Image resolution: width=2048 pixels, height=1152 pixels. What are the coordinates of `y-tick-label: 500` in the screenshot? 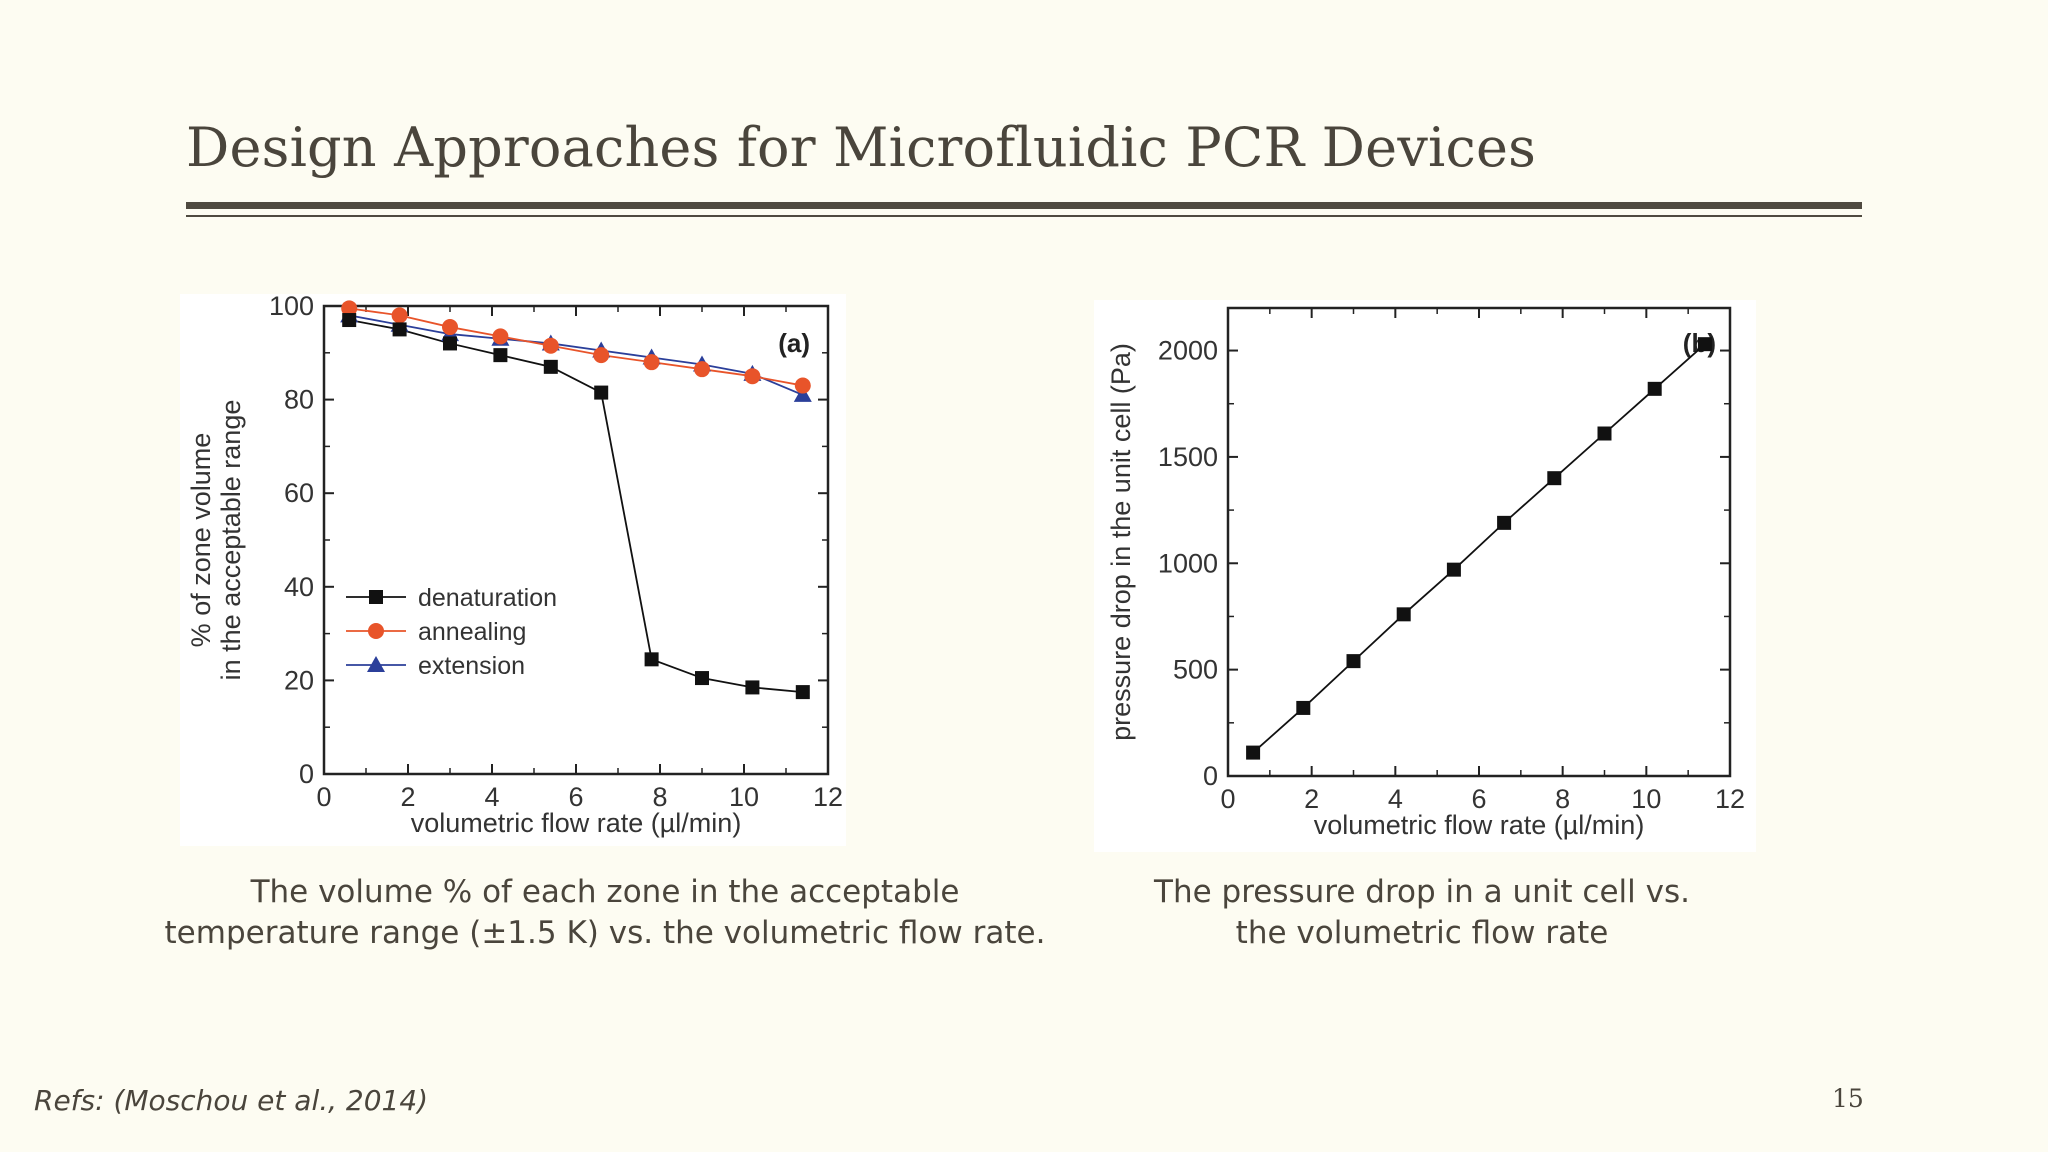 It's located at (1195, 670).